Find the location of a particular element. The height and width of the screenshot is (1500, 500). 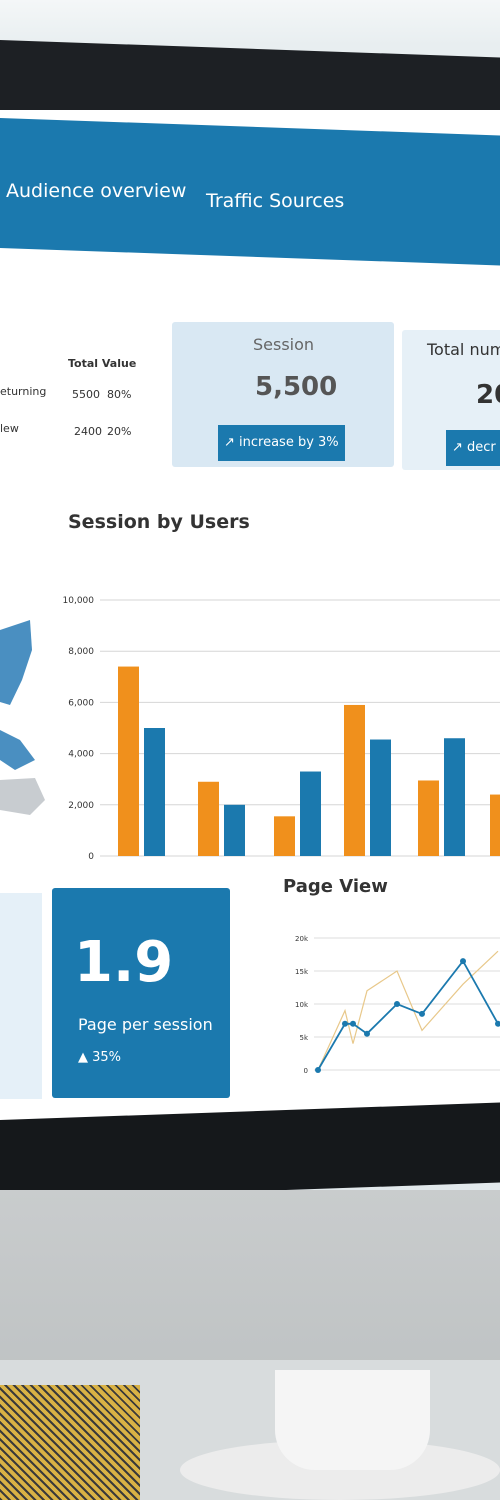

y-tick-label: 20k is located at coordinates (302, 939).